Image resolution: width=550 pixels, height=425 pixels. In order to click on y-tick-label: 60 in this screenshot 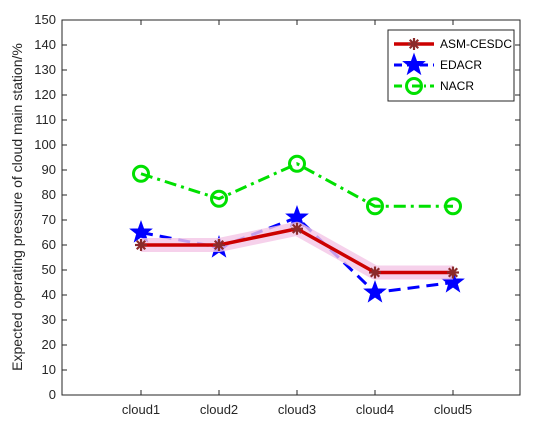, I will do `click(49, 244)`.